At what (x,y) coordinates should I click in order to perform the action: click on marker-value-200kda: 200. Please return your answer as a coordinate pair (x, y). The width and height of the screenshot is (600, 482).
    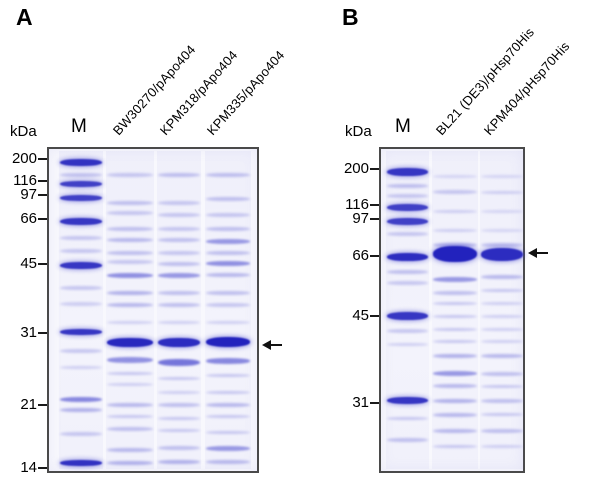
    Looking at the image, I should click on (24, 159).